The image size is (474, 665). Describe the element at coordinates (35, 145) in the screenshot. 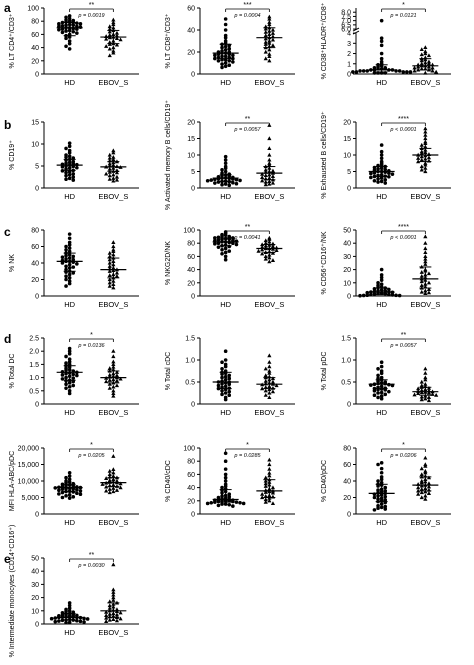

I see `y-tick-label: 10` at that location.